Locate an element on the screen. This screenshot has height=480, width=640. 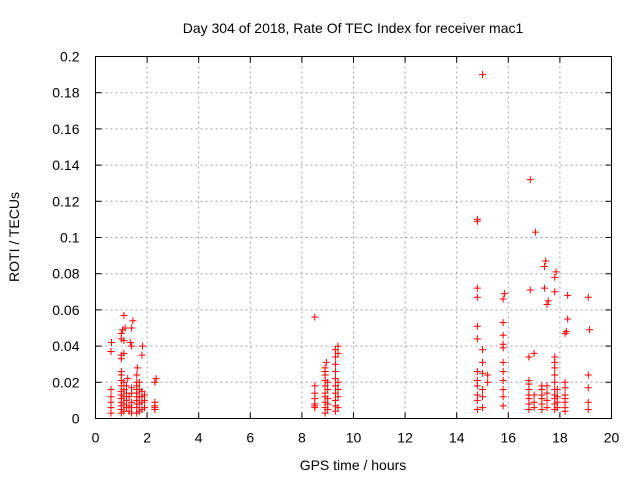
x-tick-label: 0 is located at coordinates (96, 438).